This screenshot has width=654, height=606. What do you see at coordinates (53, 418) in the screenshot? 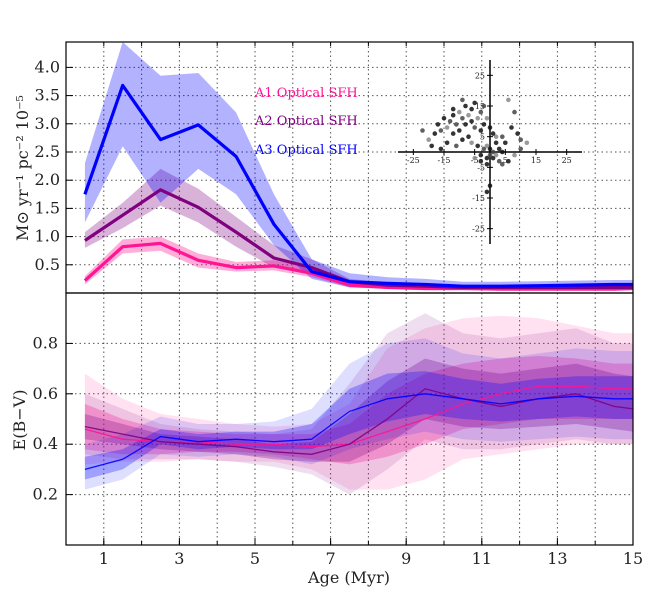
I see `bottom-y-ticks: 0.2 0.4 0.6 0.8` at bounding box center [53, 418].